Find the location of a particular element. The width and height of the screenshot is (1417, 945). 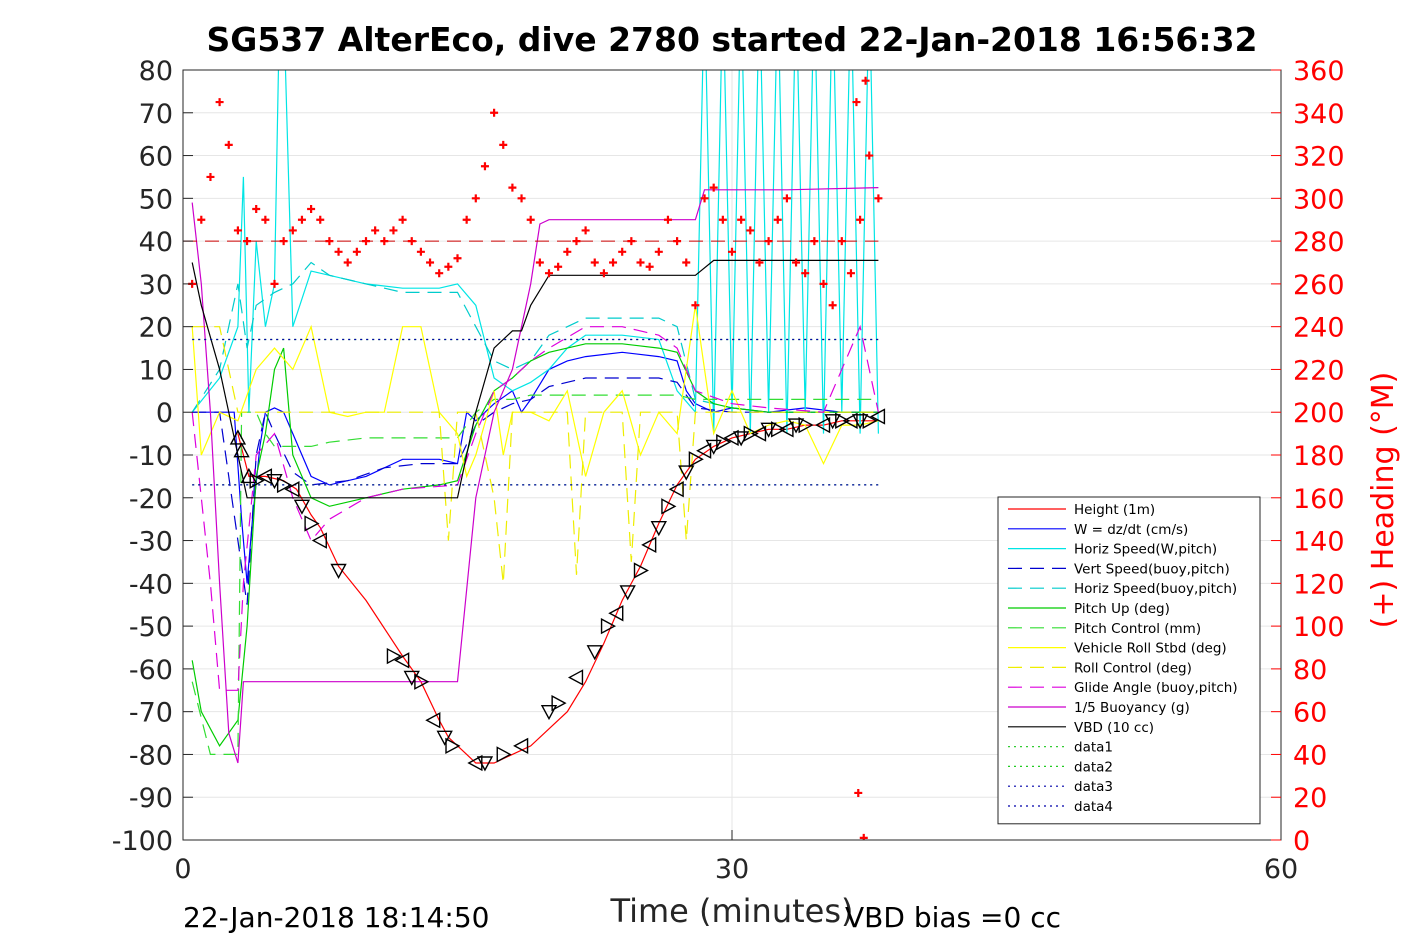

y-tick-label: -100 is located at coordinates (142, 841).